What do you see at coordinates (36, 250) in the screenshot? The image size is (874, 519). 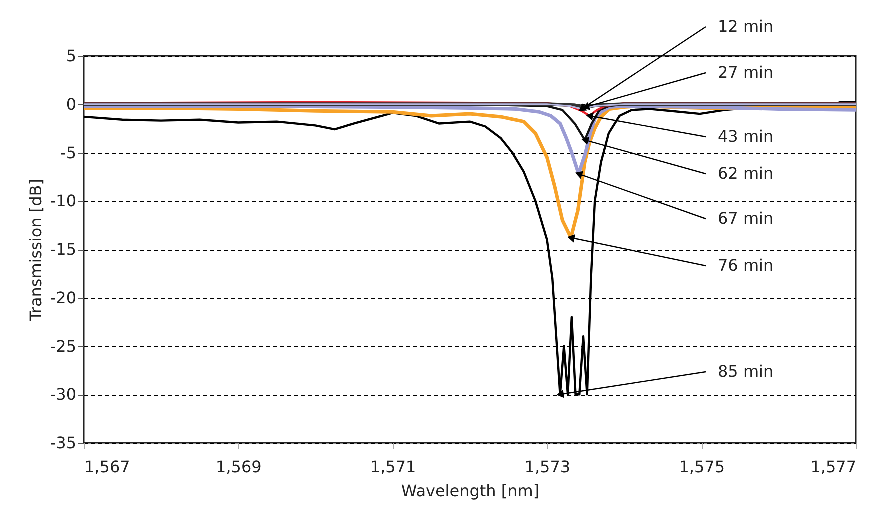 I see `y-axis-title: Transmission [dB]` at bounding box center [36, 250].